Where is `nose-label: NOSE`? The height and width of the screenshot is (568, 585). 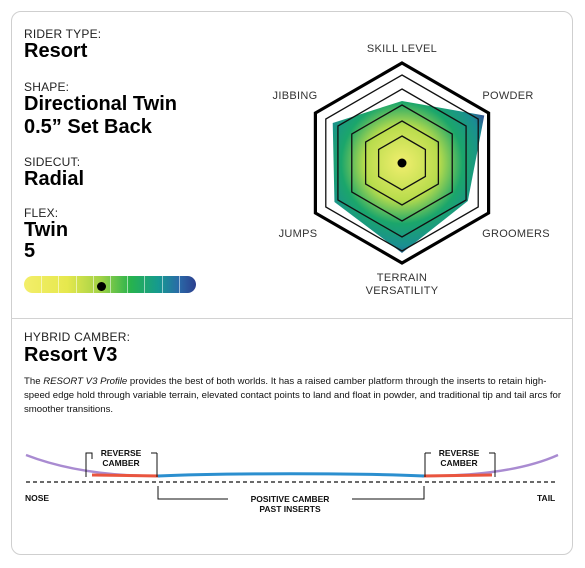
nose-label: NOSE is located at coordinates (37, 498).